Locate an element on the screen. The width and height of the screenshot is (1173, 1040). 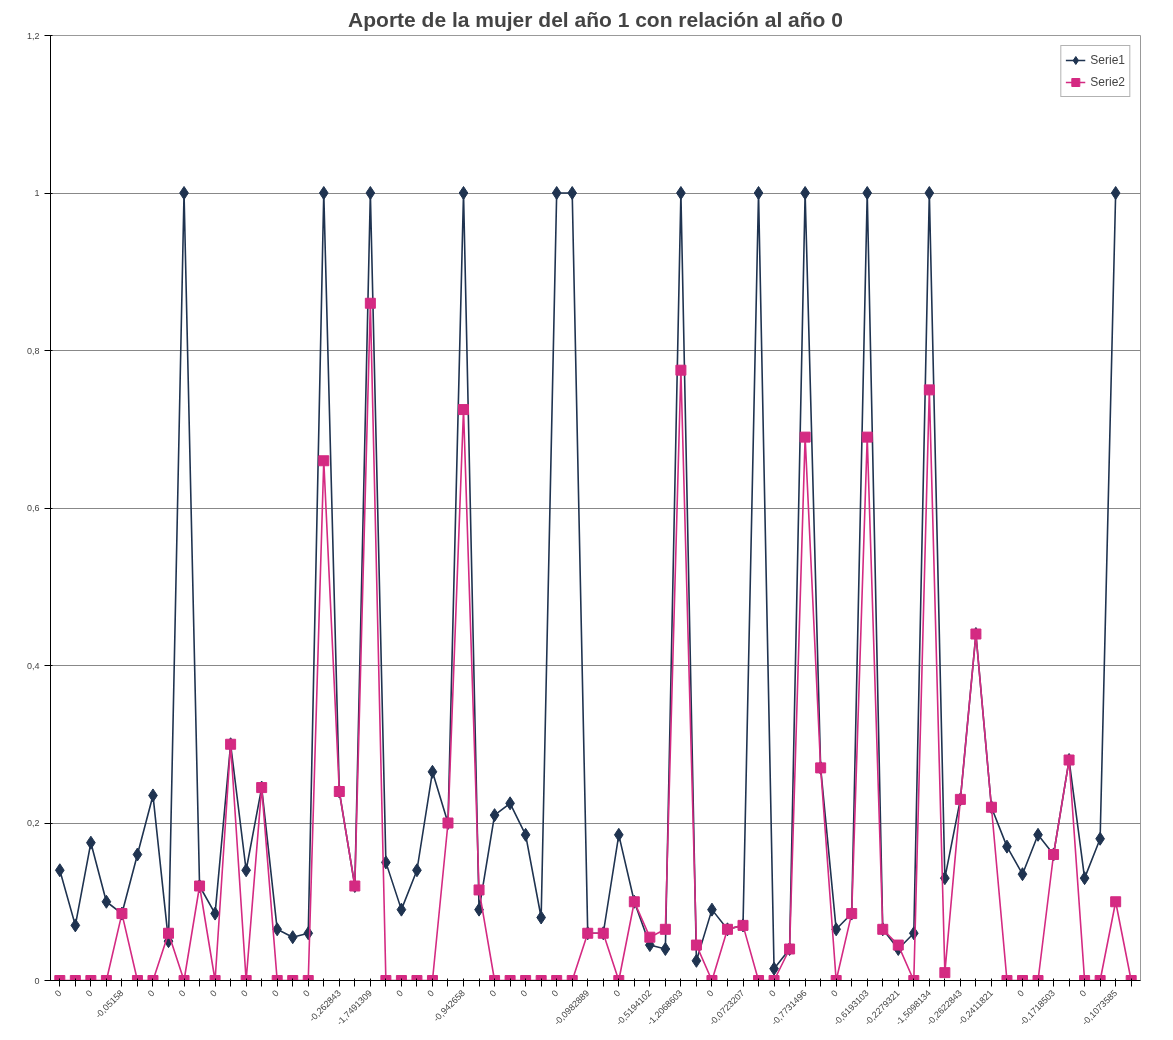
y-tick-label: 1 is located at coordinates (37, 193).